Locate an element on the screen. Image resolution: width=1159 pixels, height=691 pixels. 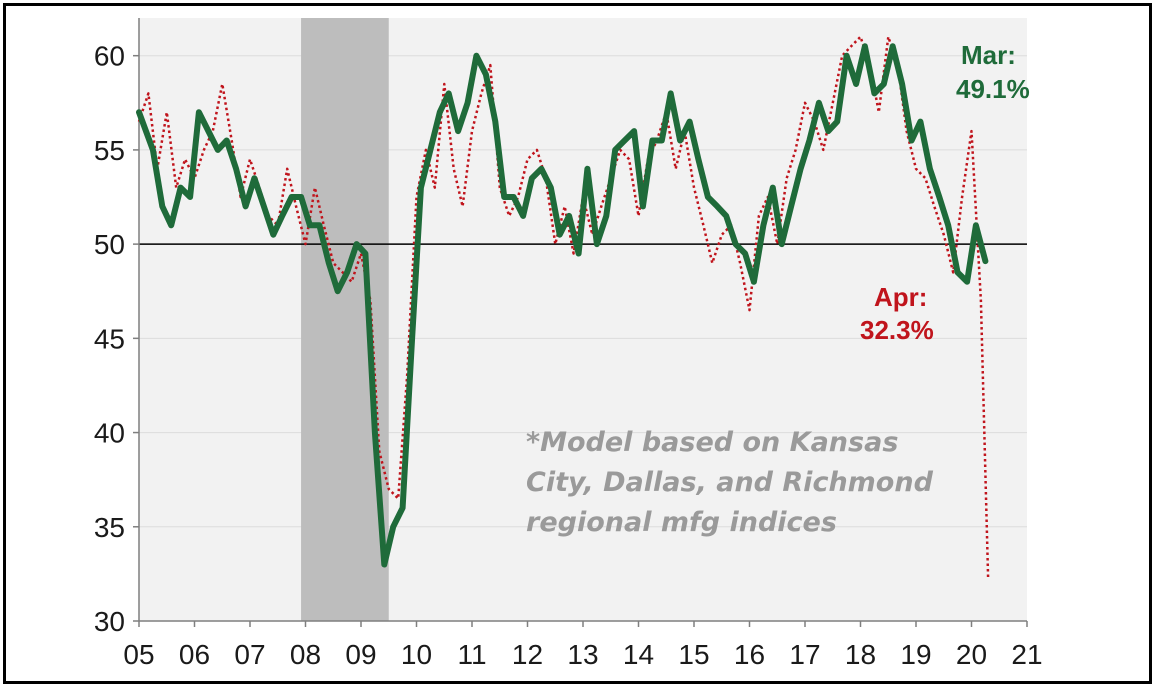
y-tick-label: 60 is located at coordinates (109, 56).